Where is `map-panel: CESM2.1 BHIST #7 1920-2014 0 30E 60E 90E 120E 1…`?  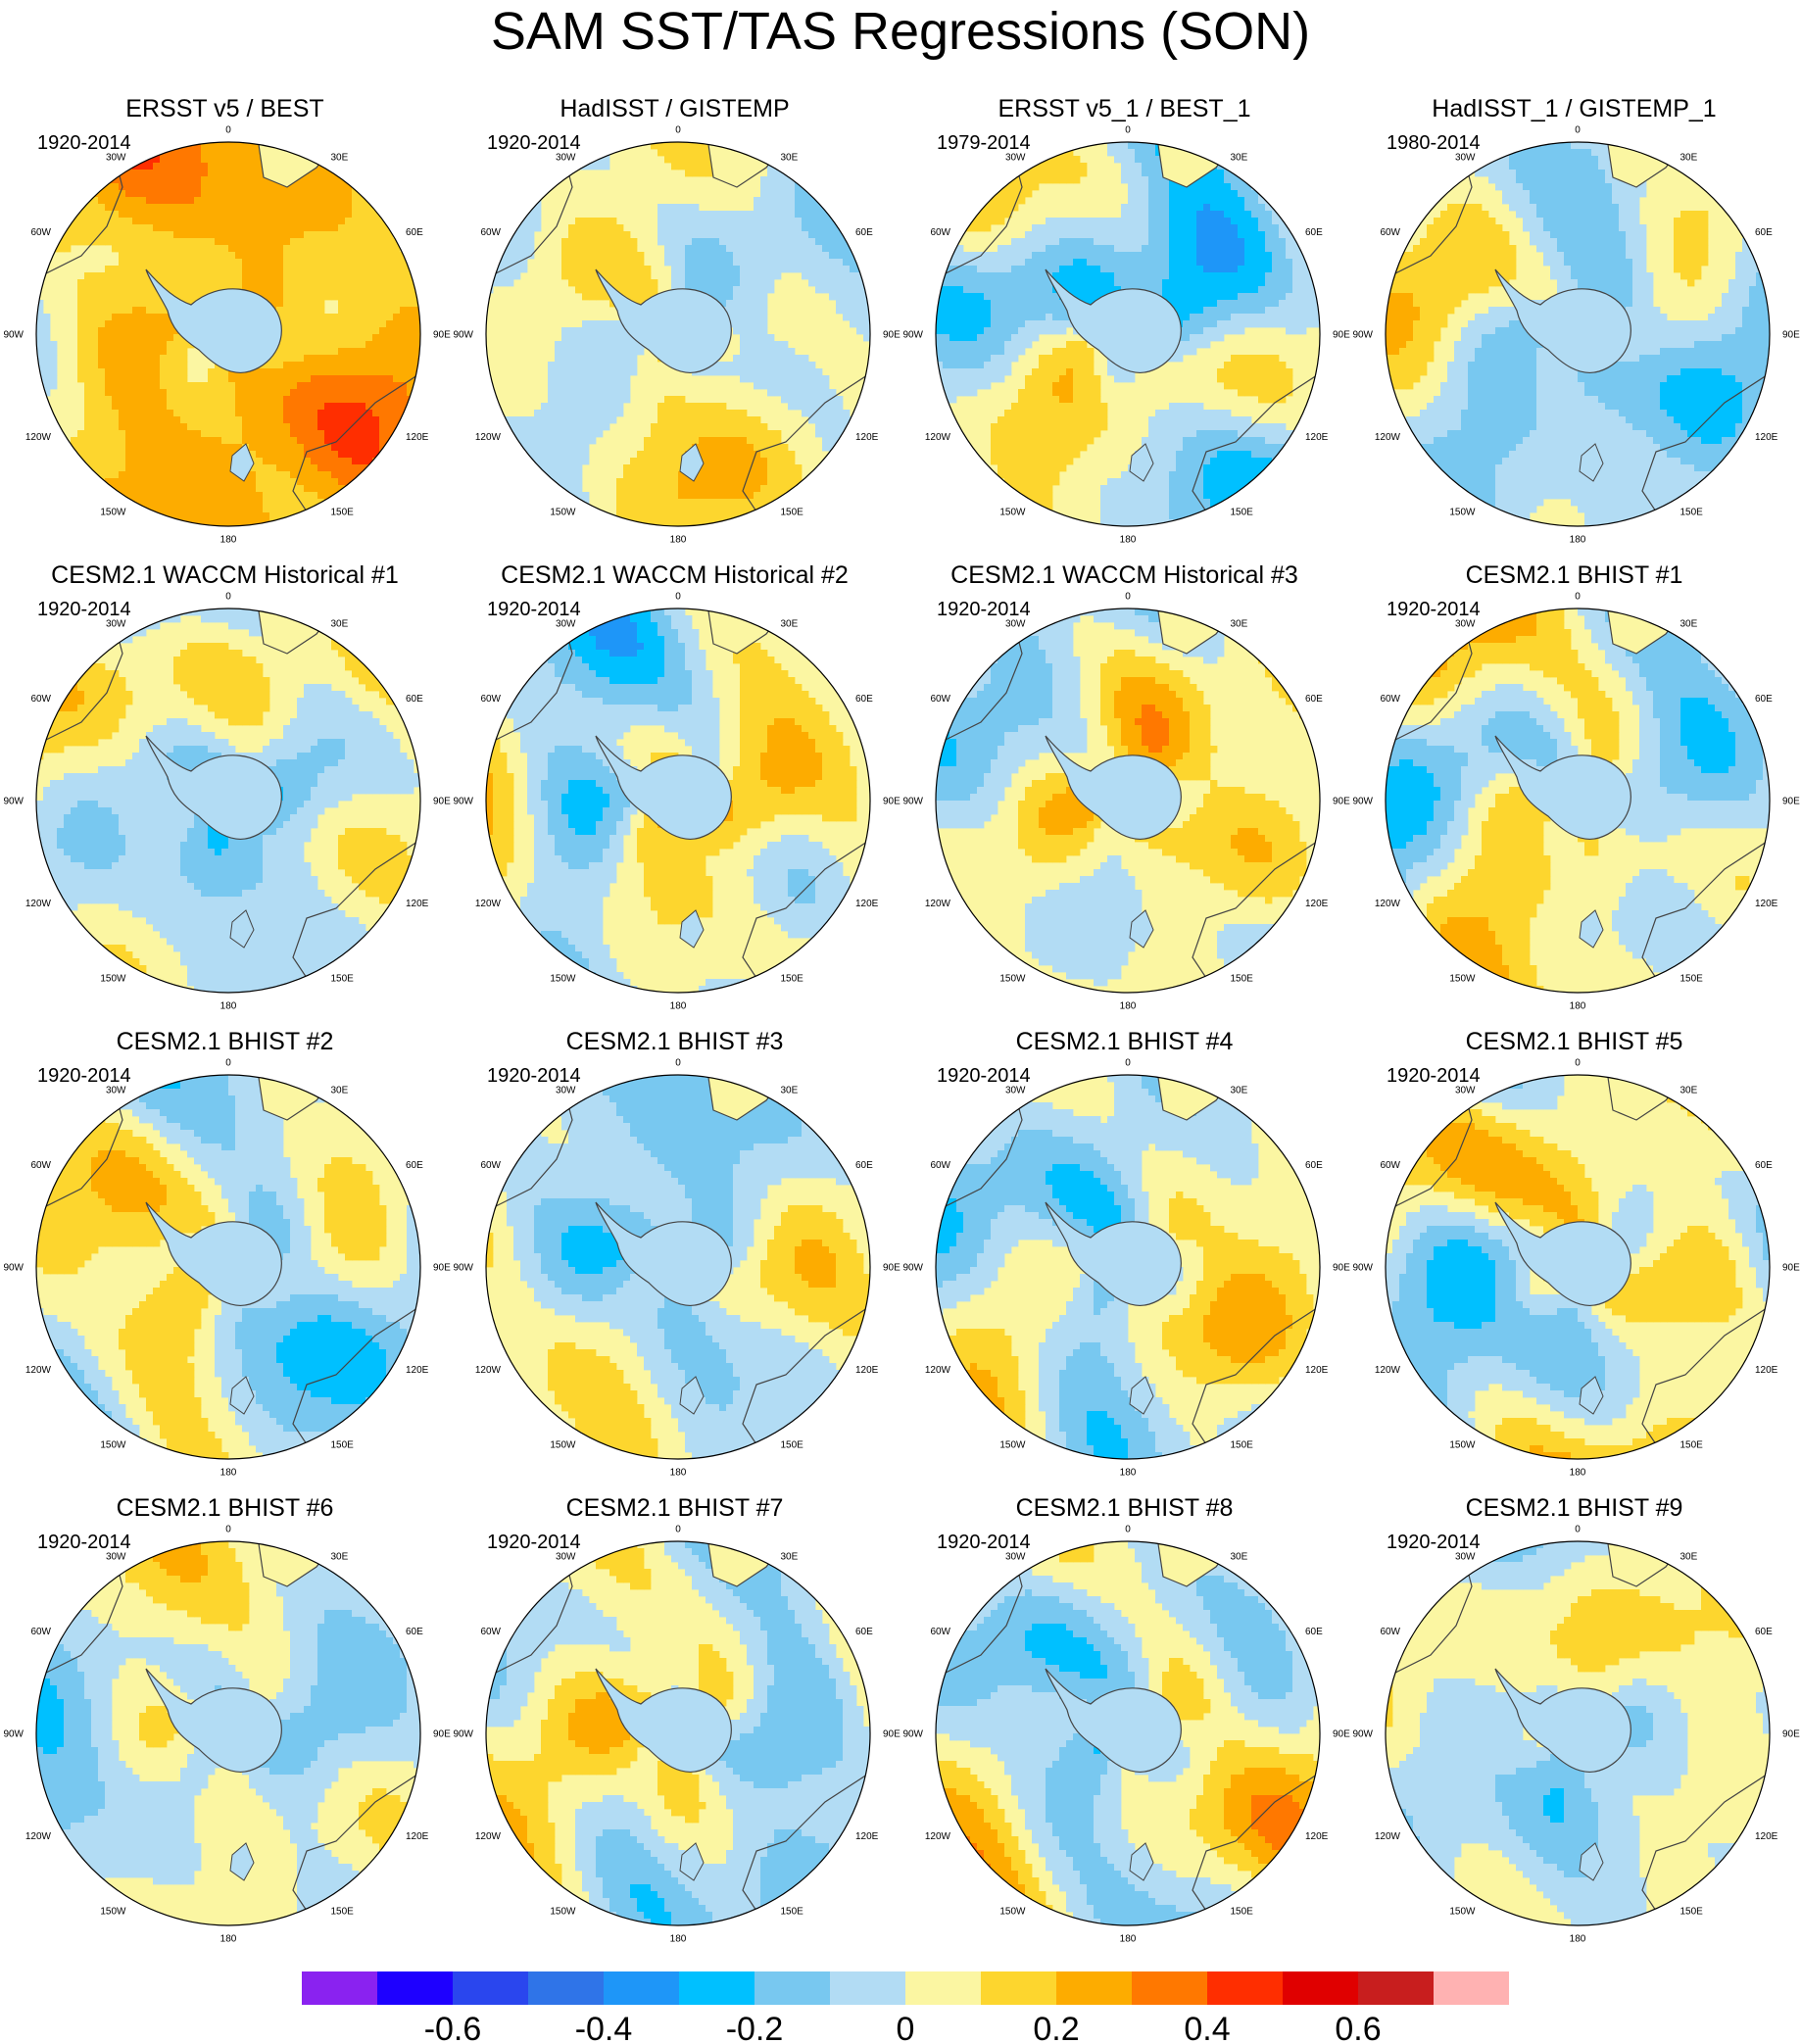
map-panel: CESM2.1 BHIST #7 1920-2014 0 30E 60E 90E 120E 1… is located at coordinates (675, 1726).